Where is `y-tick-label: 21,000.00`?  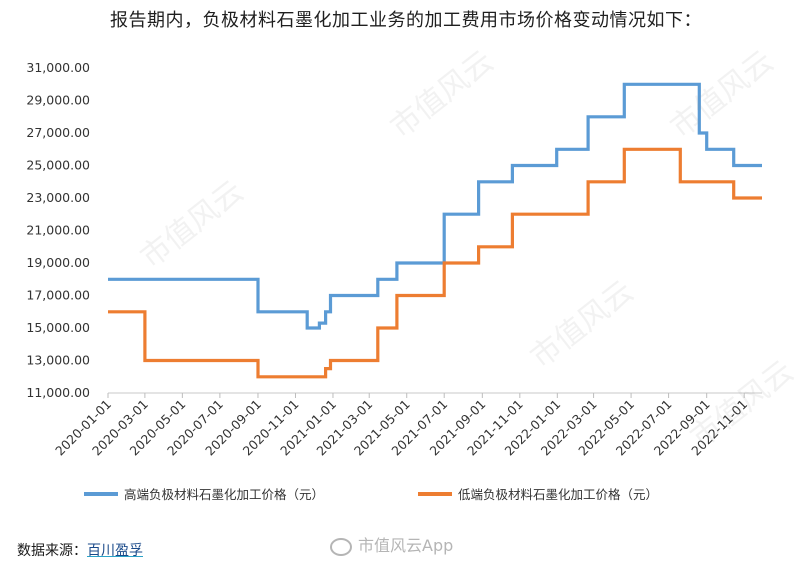
y-tick-label: 21,000.00 is located at coordinates (58, 230).